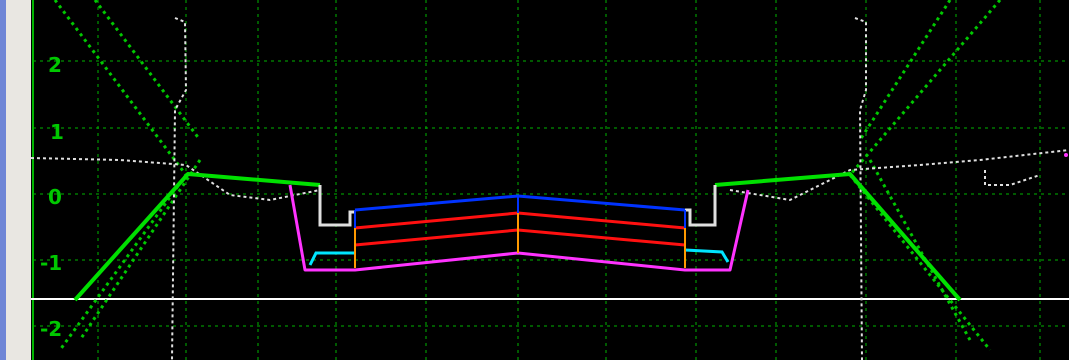 Image resolution: width=1069 pixels, height=360 pixels. I want to click on side-slope-right, so click(838, 237).